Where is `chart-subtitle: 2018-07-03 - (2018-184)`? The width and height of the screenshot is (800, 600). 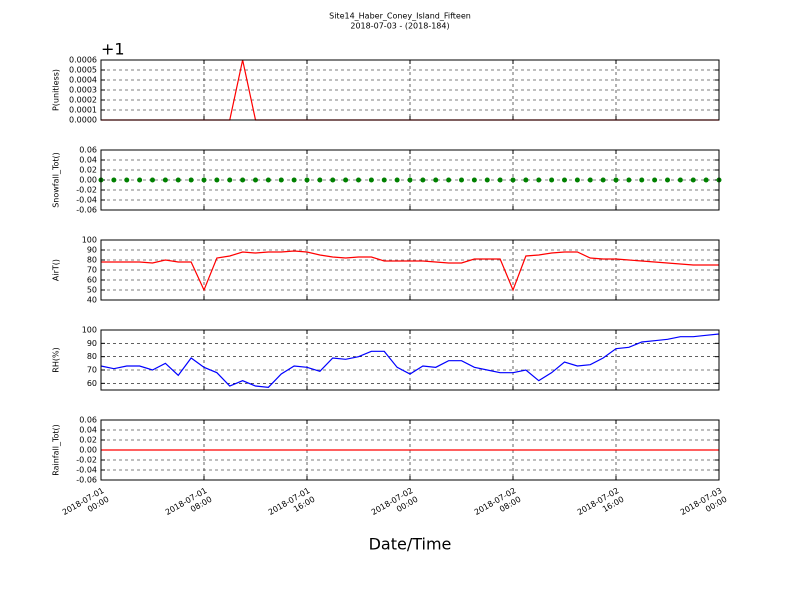 chart-subtitle: 2018-07-03 - (2018-184) is located at coordinates (399, 26).